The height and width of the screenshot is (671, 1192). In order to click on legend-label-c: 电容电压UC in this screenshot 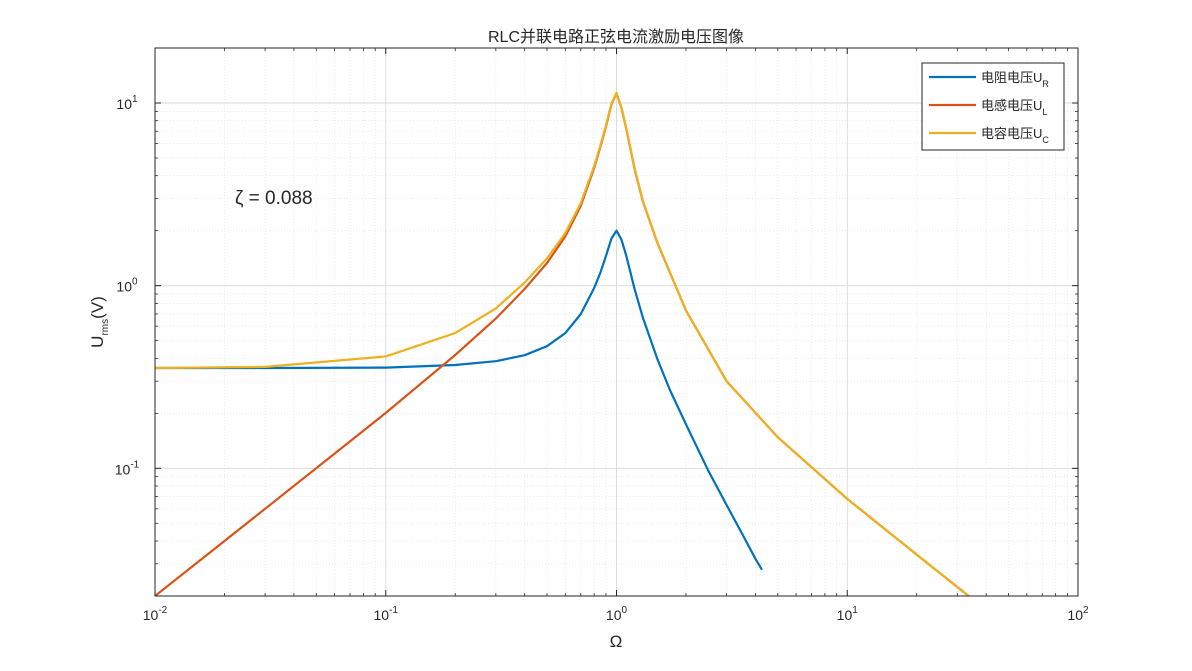, I will do `click(1015, 135)`.